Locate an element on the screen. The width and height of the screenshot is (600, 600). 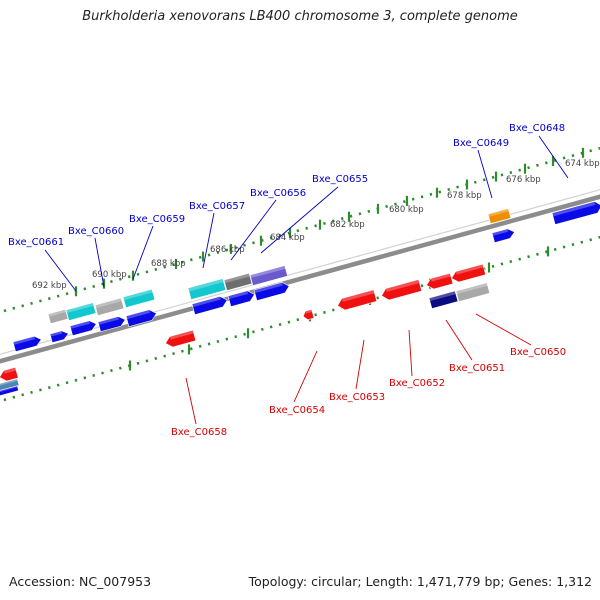
scale-label-6: 680 kbp is located at coordinates (406, 210).